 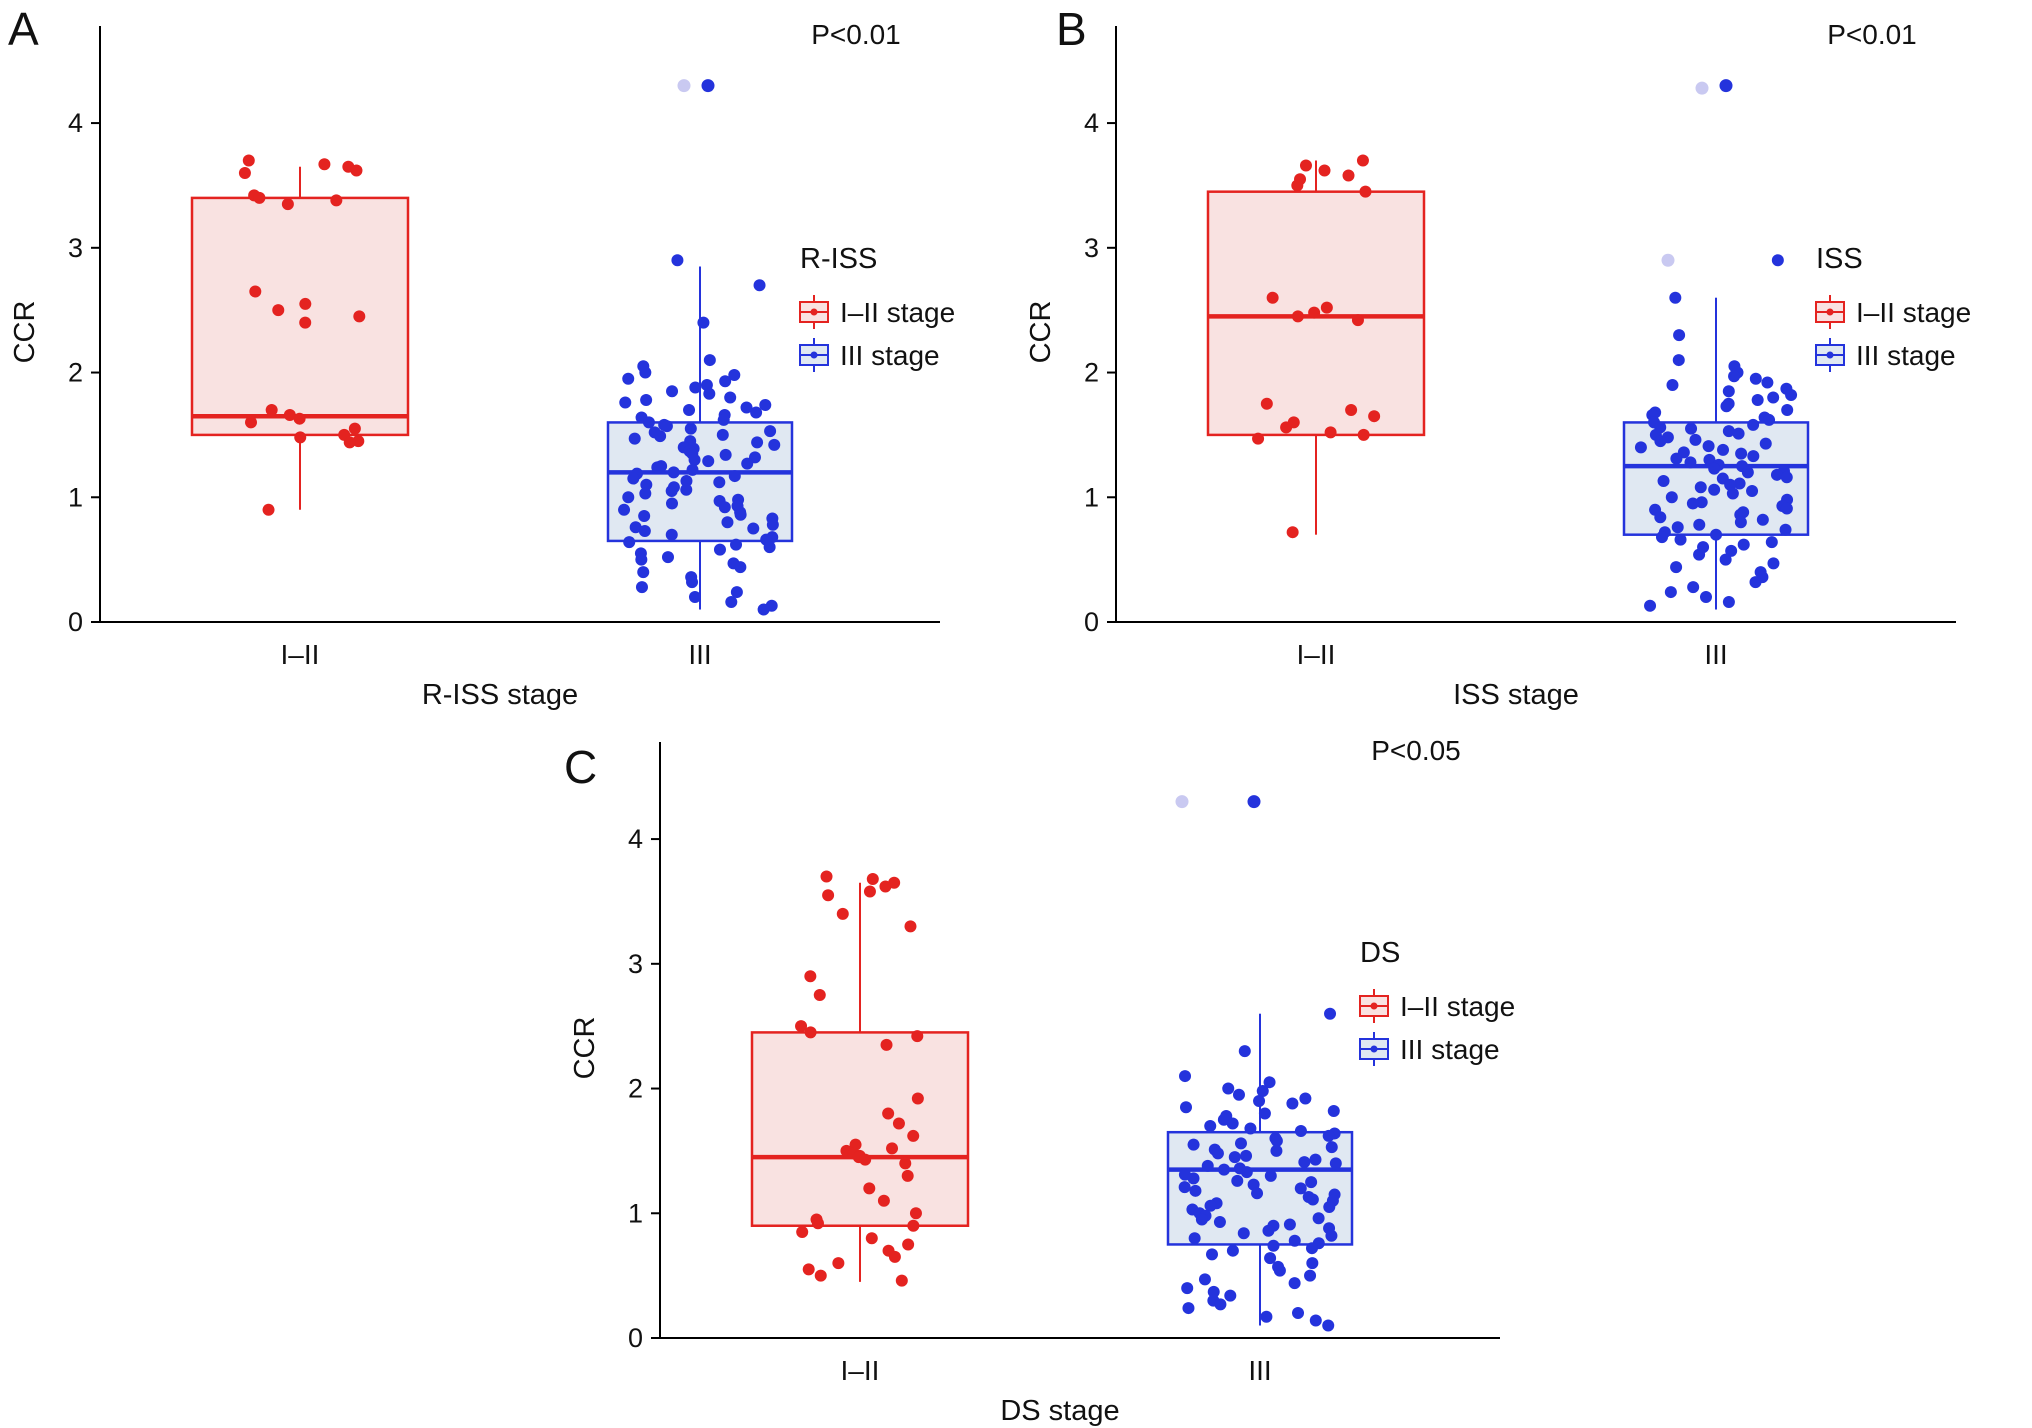 What do you see at coordinates (699, 347) in the screenshot?
I see `scatter-points` at bounding box center [699, 347].